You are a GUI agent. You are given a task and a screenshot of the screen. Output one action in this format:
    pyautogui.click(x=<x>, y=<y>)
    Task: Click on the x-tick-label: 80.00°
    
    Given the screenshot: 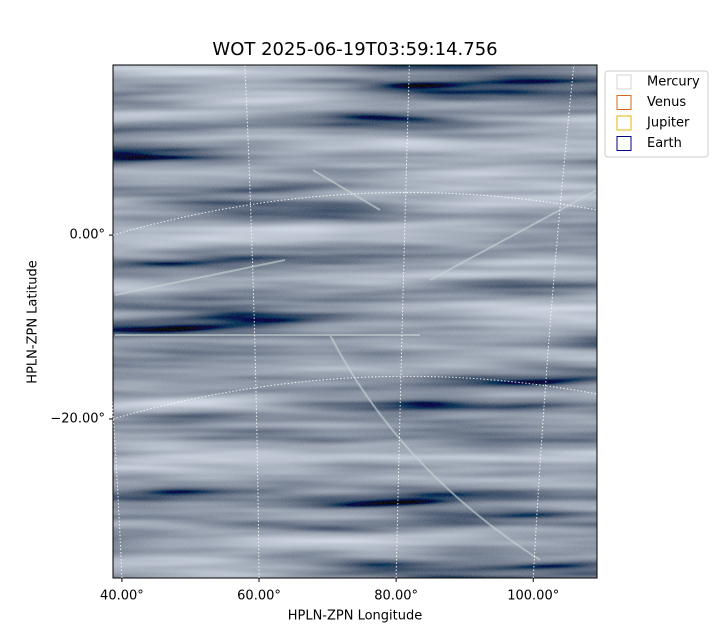 What is the action you would take?
    pyautogui.click(x=396, y=596)
    